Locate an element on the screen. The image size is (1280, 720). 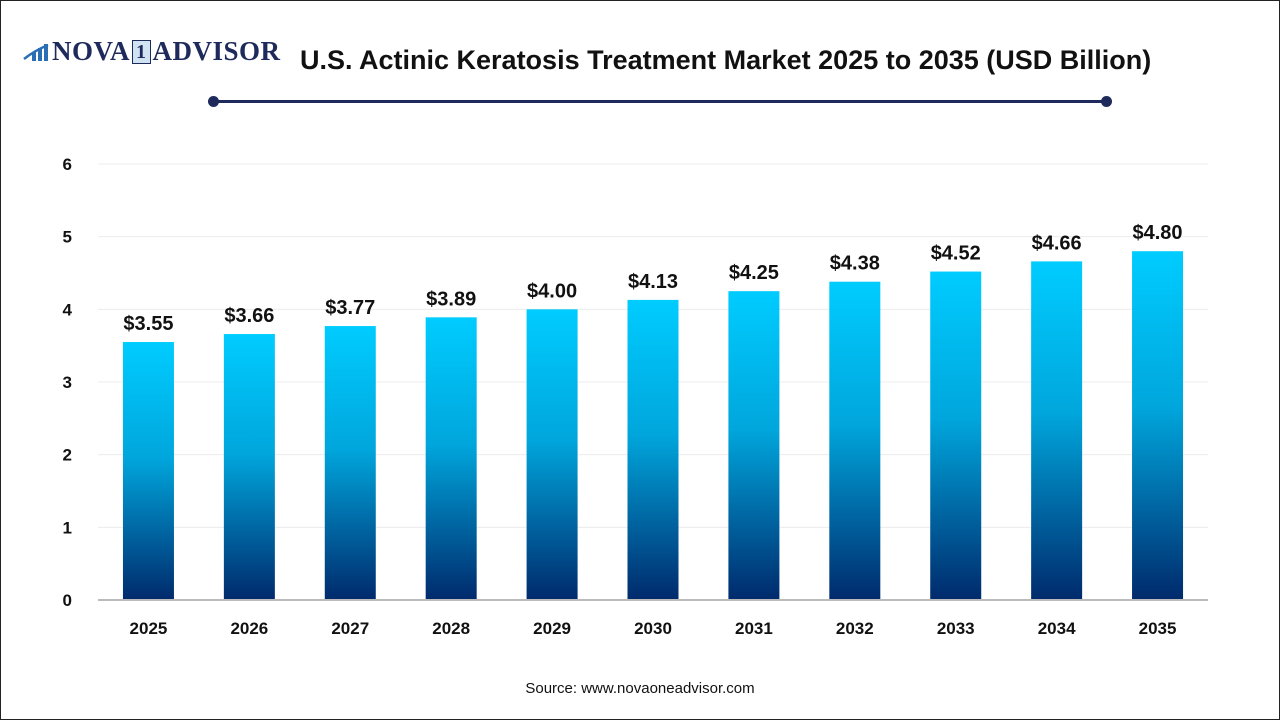
underline-dot-right is located at coordinates (1106, 101).